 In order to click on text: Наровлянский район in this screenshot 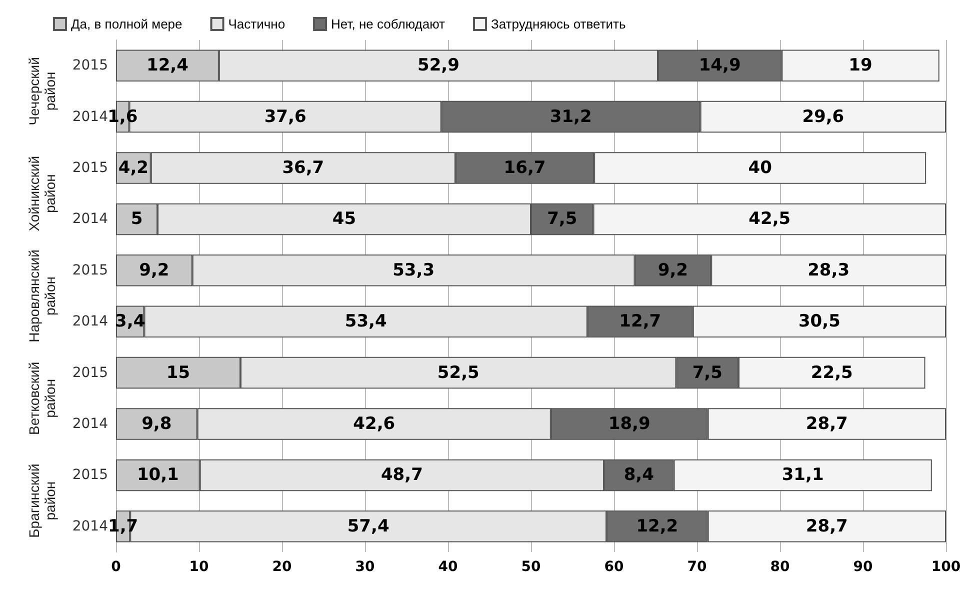, I will do `click(42, 296)`.